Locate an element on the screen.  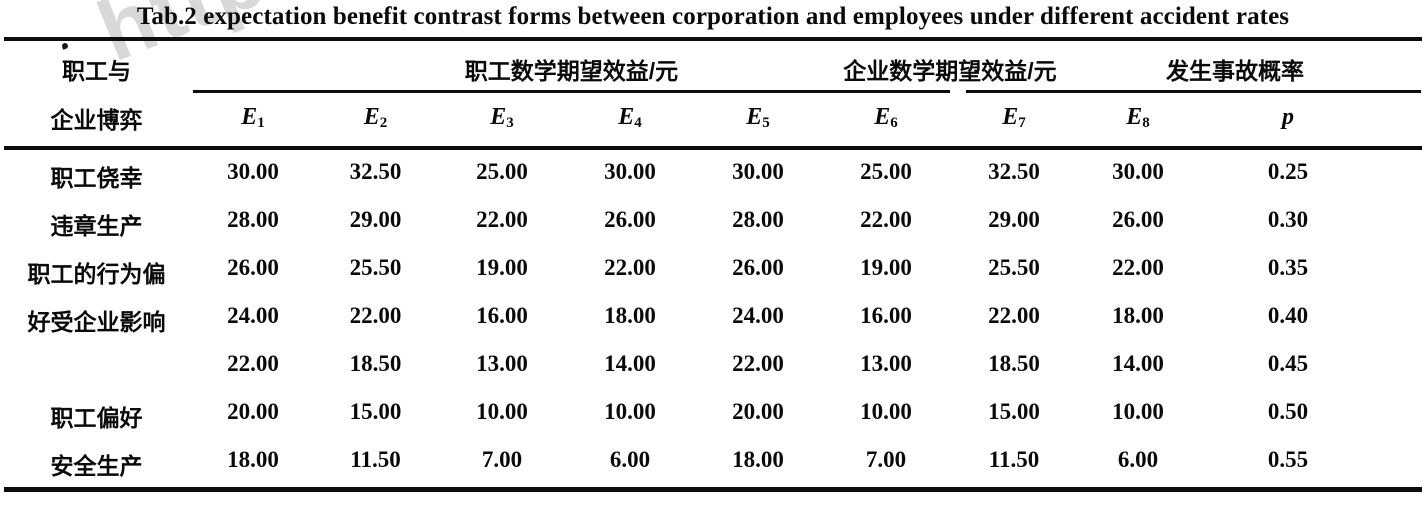
table-cell-e5: 28.00 is located at coordinates (758, 219).